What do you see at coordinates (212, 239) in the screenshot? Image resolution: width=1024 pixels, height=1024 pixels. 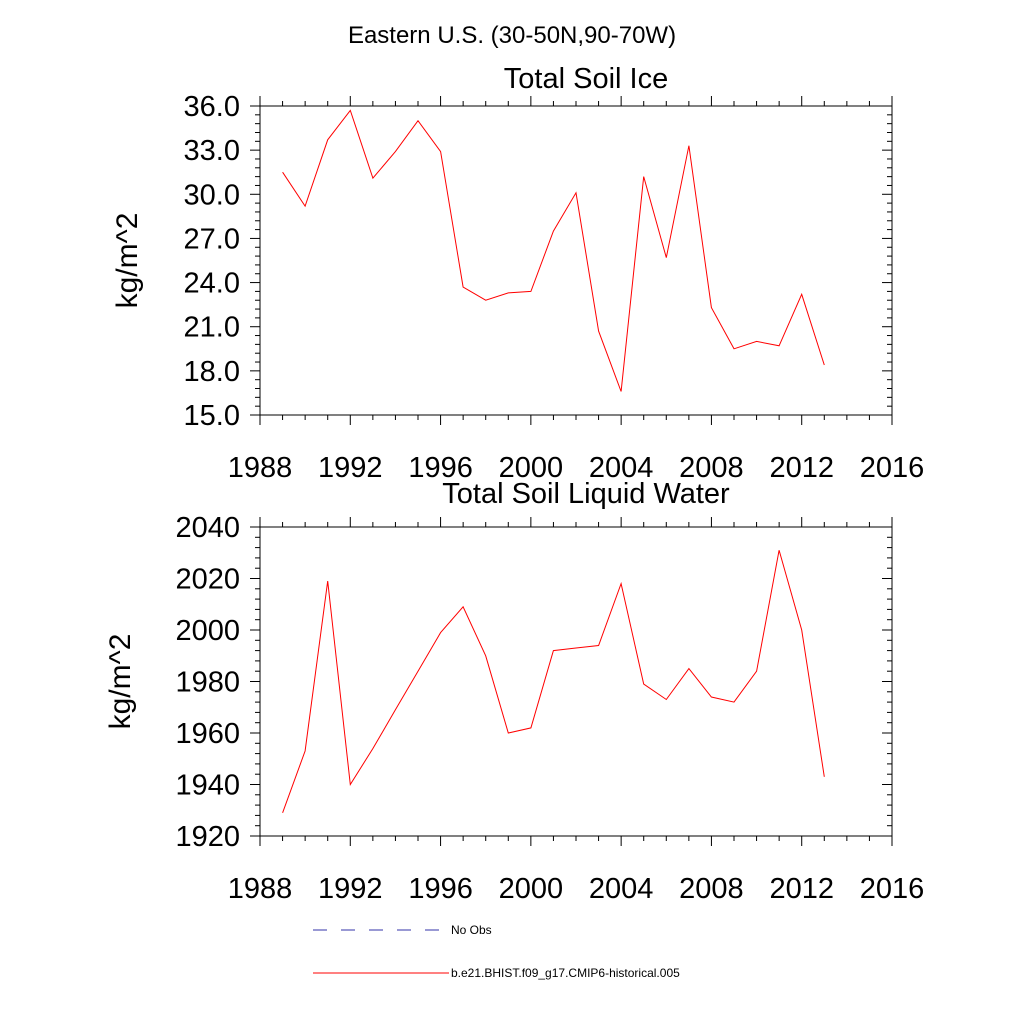 I see `soil-ice-y-tick-label: 27.0` at bounding box center [212, 239].